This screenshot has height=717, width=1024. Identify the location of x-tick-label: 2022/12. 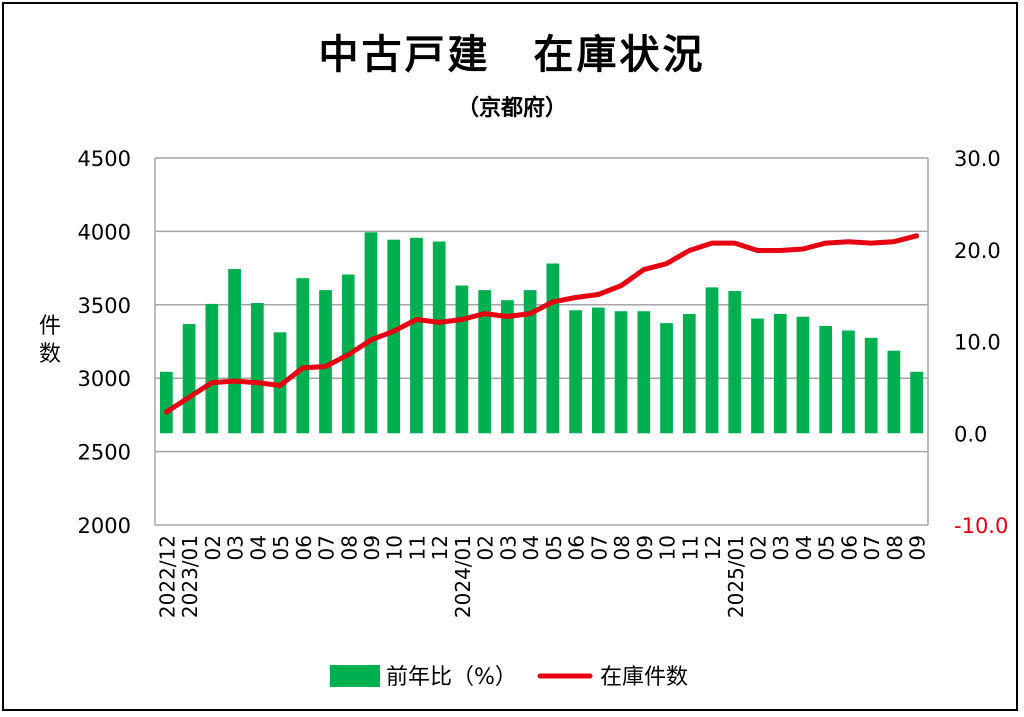
(167, 576).